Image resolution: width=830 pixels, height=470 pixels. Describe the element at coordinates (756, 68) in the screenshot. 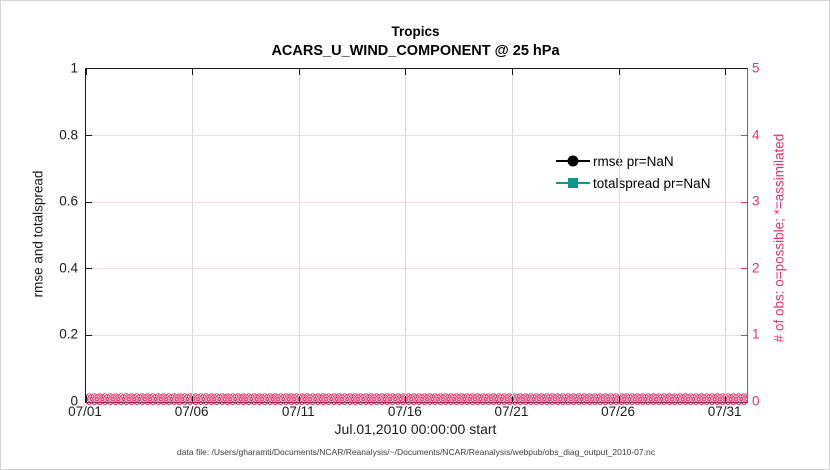

I see `y-tick-label-right: 5` at that location.